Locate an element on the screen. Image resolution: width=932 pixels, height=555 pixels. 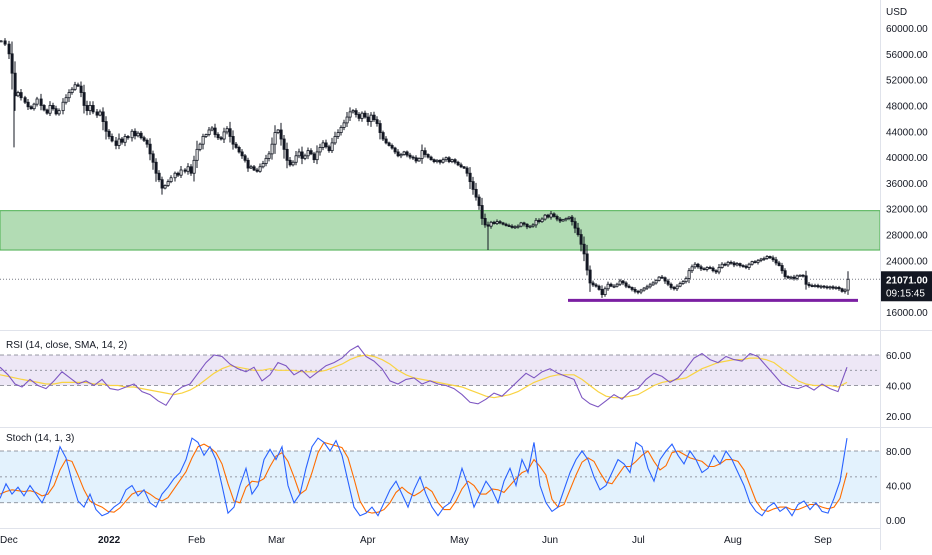
time-tick-label: Feb is located at coordinates (197, 540).